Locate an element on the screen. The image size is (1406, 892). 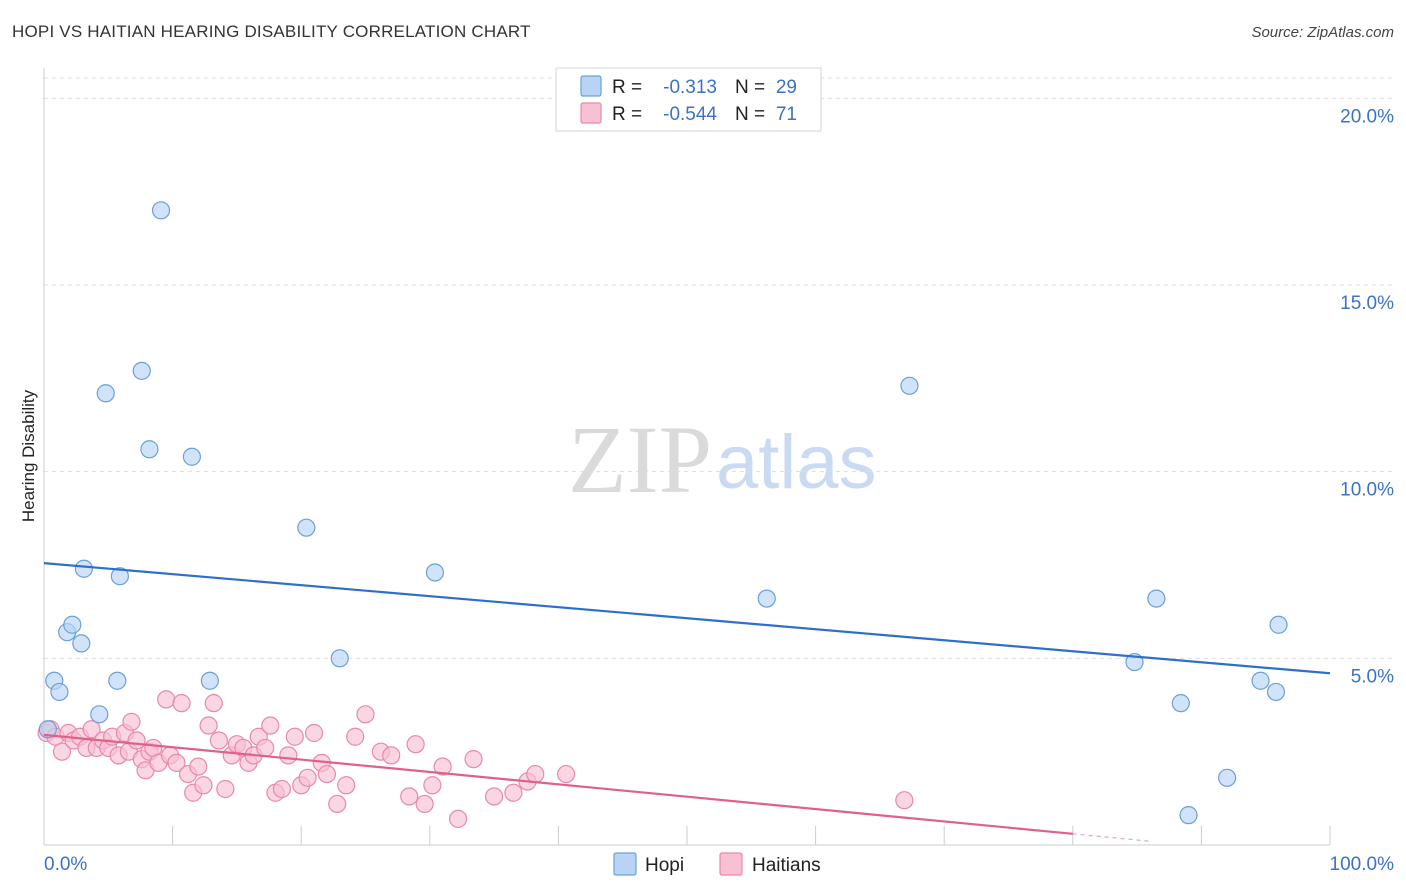
y-tick-label: 5.0% is located at coordinates (1372, 676).